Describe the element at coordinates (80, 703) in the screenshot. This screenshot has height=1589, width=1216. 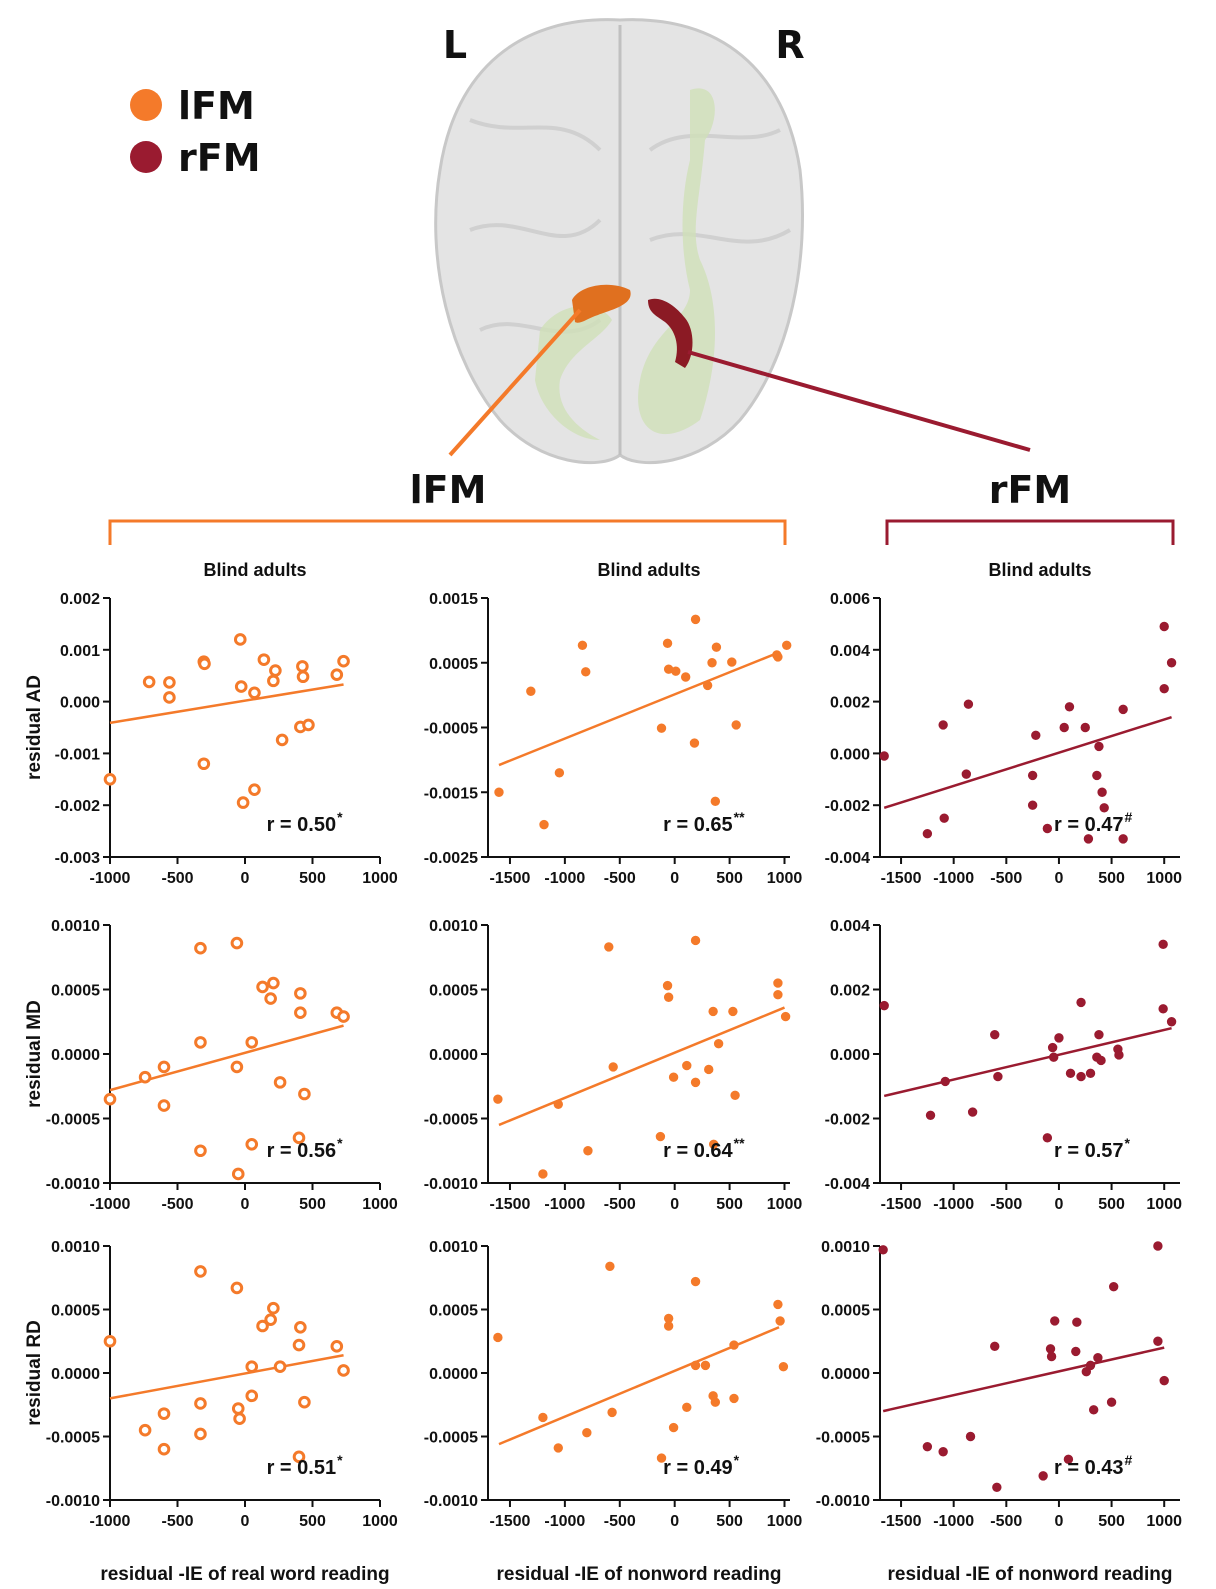
I see `y-tick-label: 0.000` at that location.